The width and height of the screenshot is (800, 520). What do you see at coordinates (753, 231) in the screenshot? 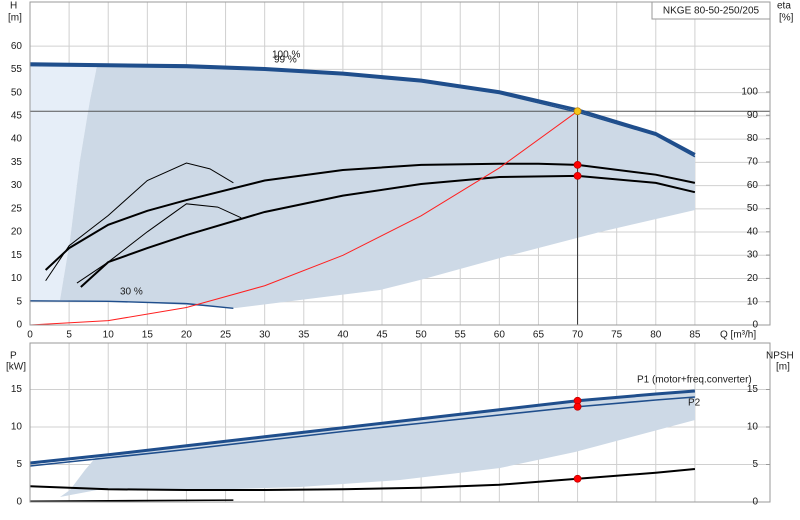
I see `y2-tick-label: 40` at bounding box center [753, 231].